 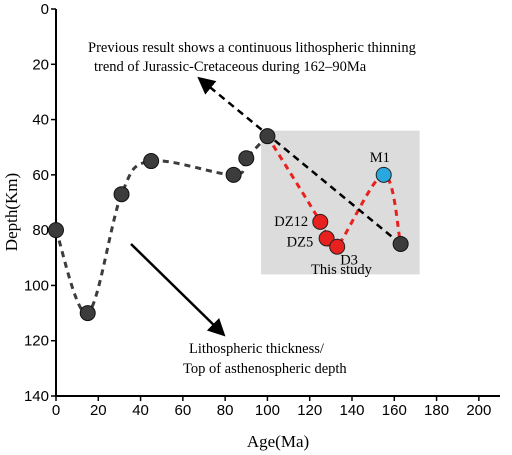 What do you see at coordinates (291, 222) in the screenshot?
I see `point-label-dz12: DZ12` at bounding box center [291, 222].